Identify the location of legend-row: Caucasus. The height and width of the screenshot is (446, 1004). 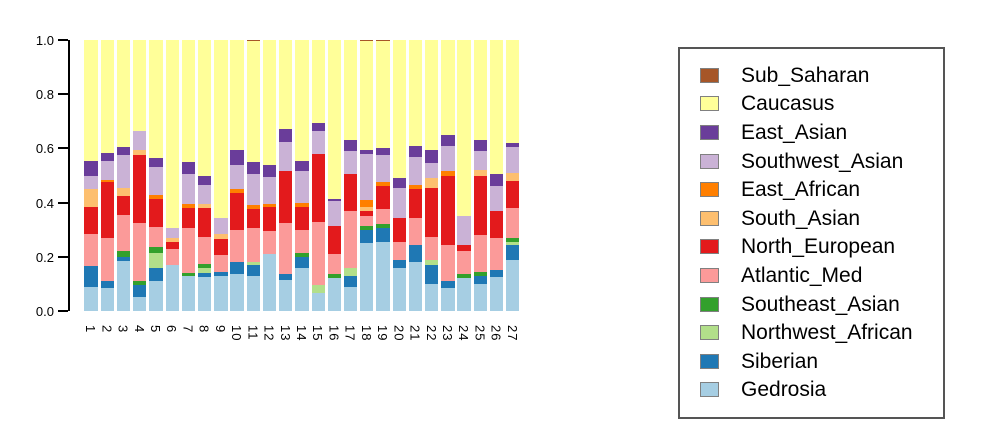
(821, 104).